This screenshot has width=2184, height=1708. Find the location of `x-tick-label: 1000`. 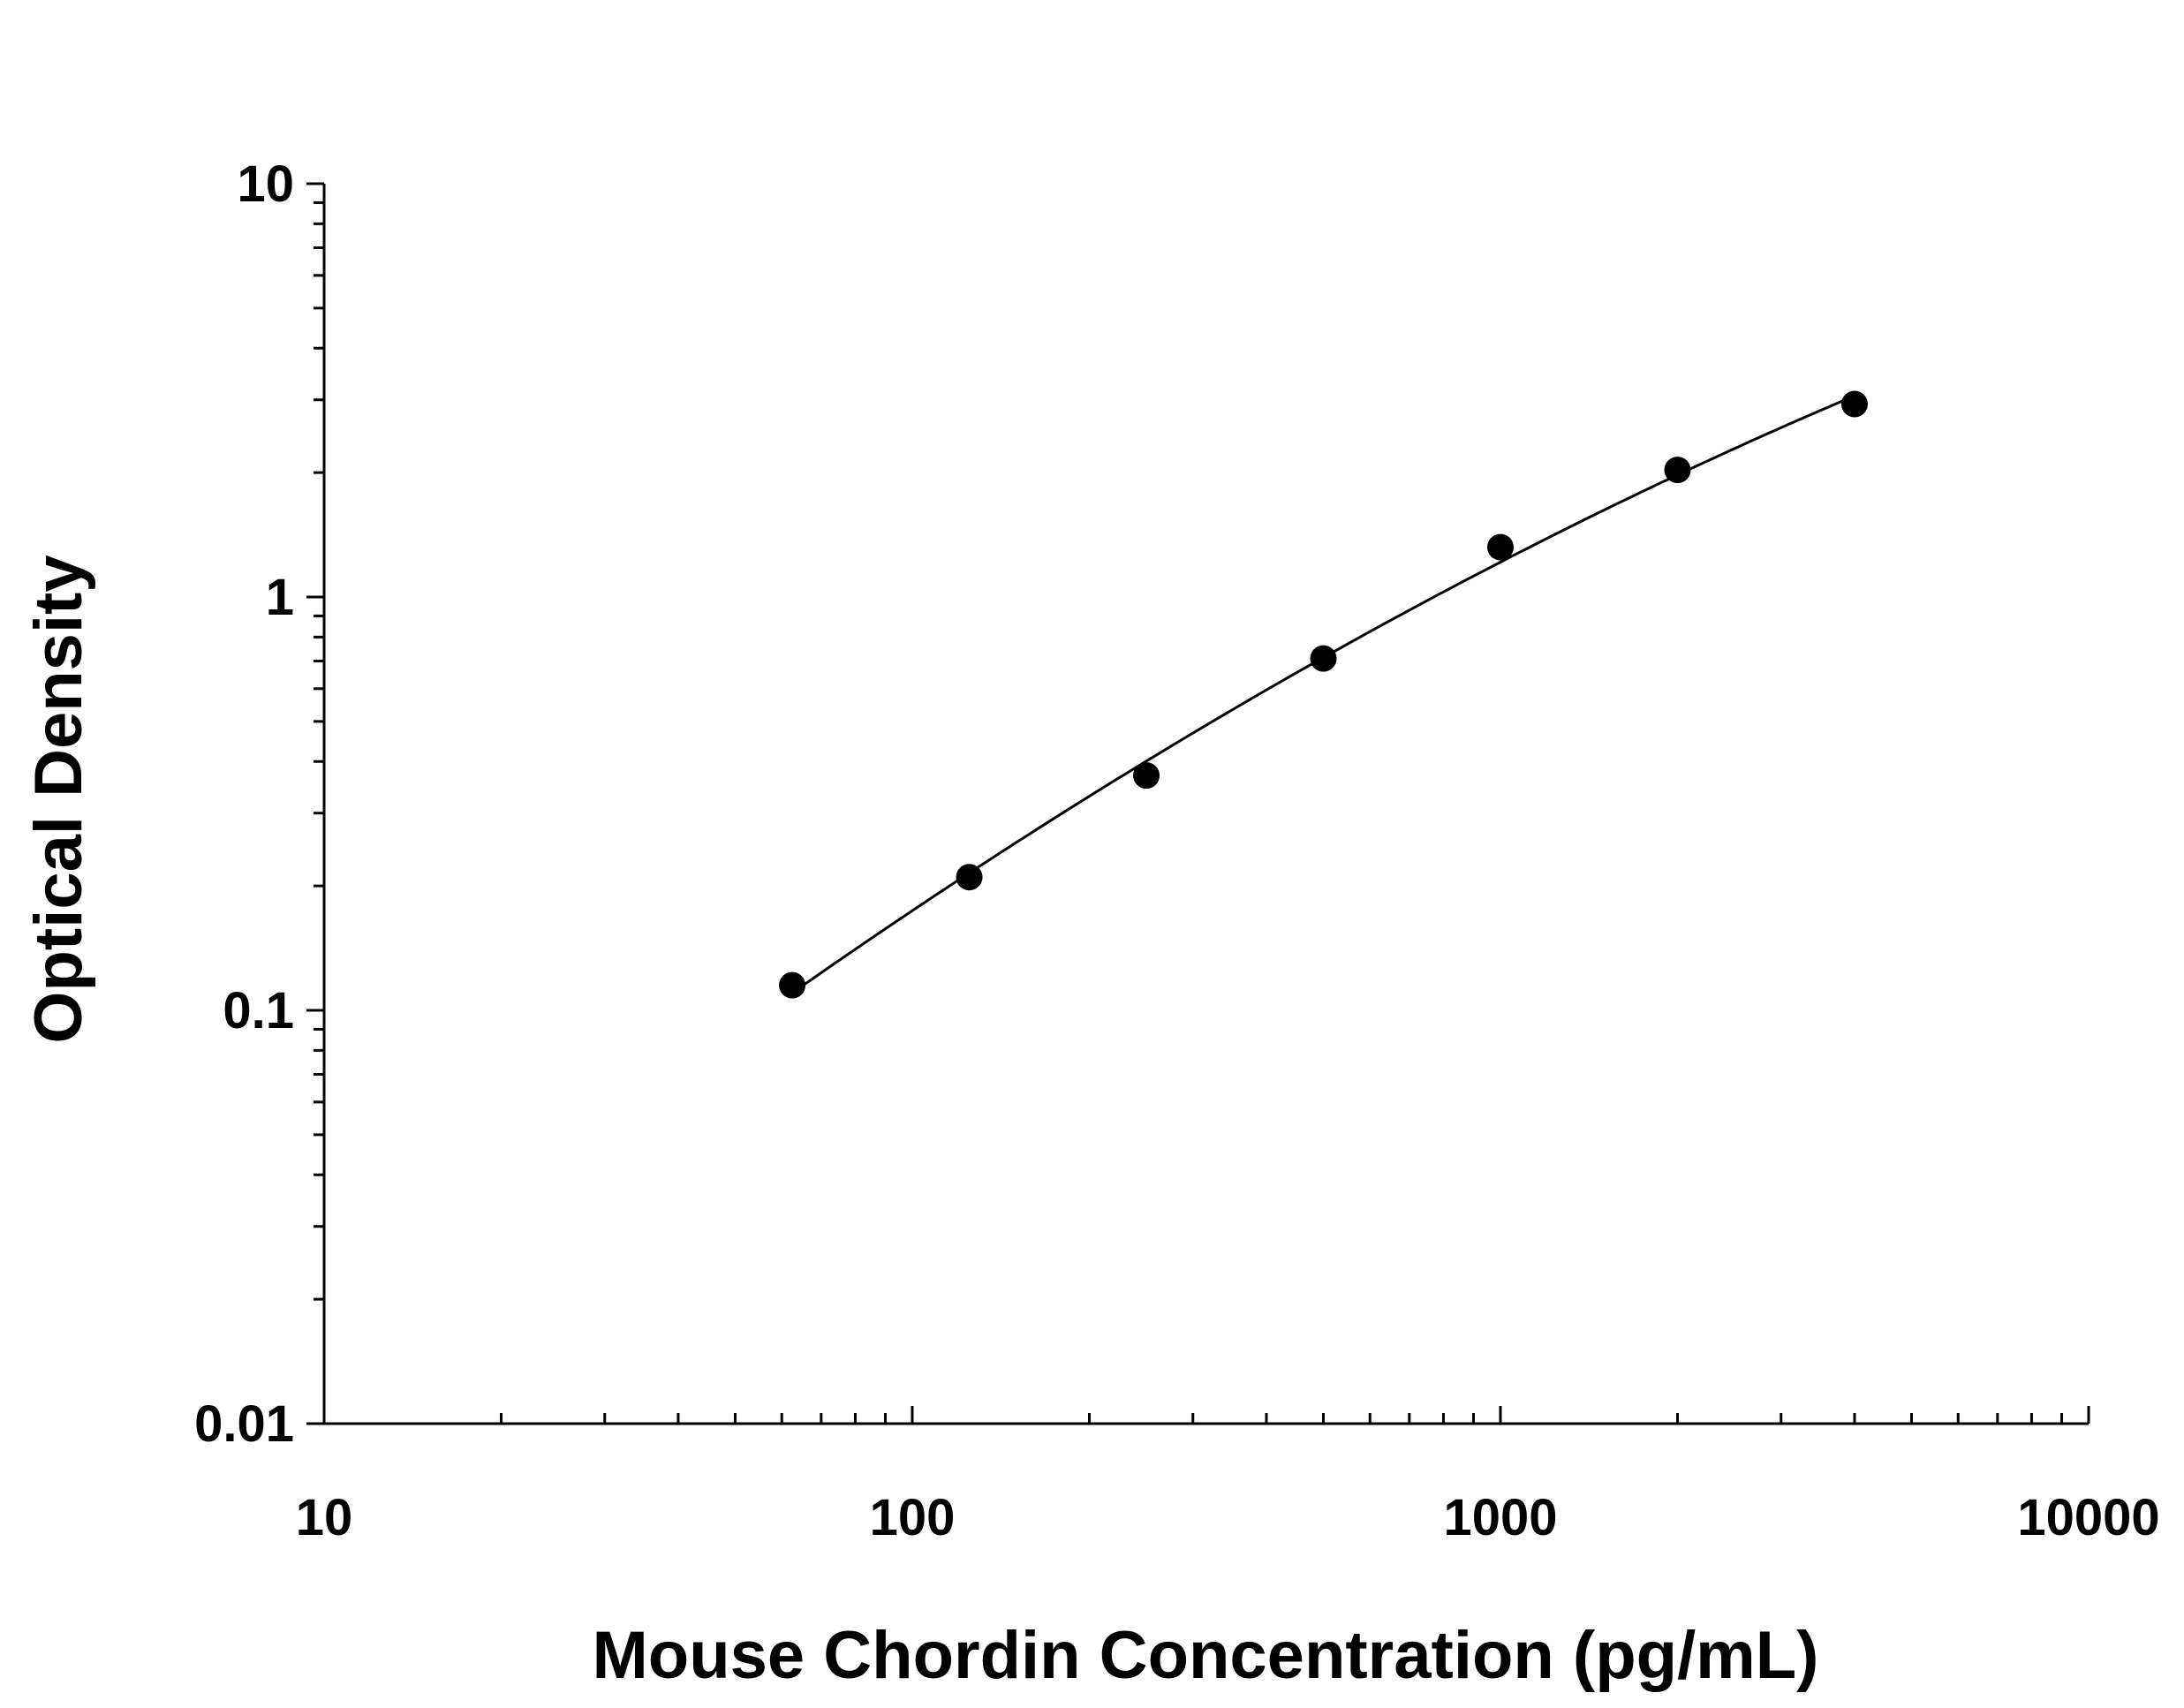

x-tick-label: 1000 is located at coordinates (1500, 1517).